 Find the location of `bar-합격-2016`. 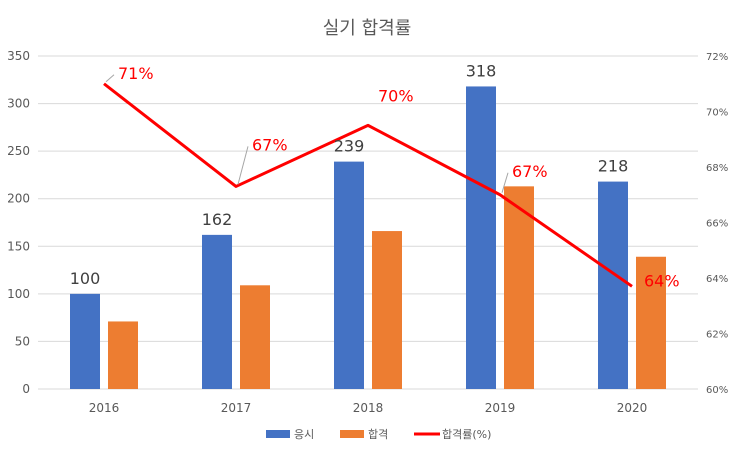

bar-합격-2016 is located at coordinates (123, 355).